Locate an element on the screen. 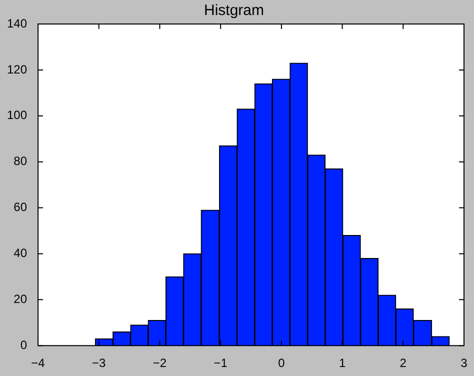 This screenshot has width=474, height=376. x-tick-label: 1 is located at coordinates (342, 363).